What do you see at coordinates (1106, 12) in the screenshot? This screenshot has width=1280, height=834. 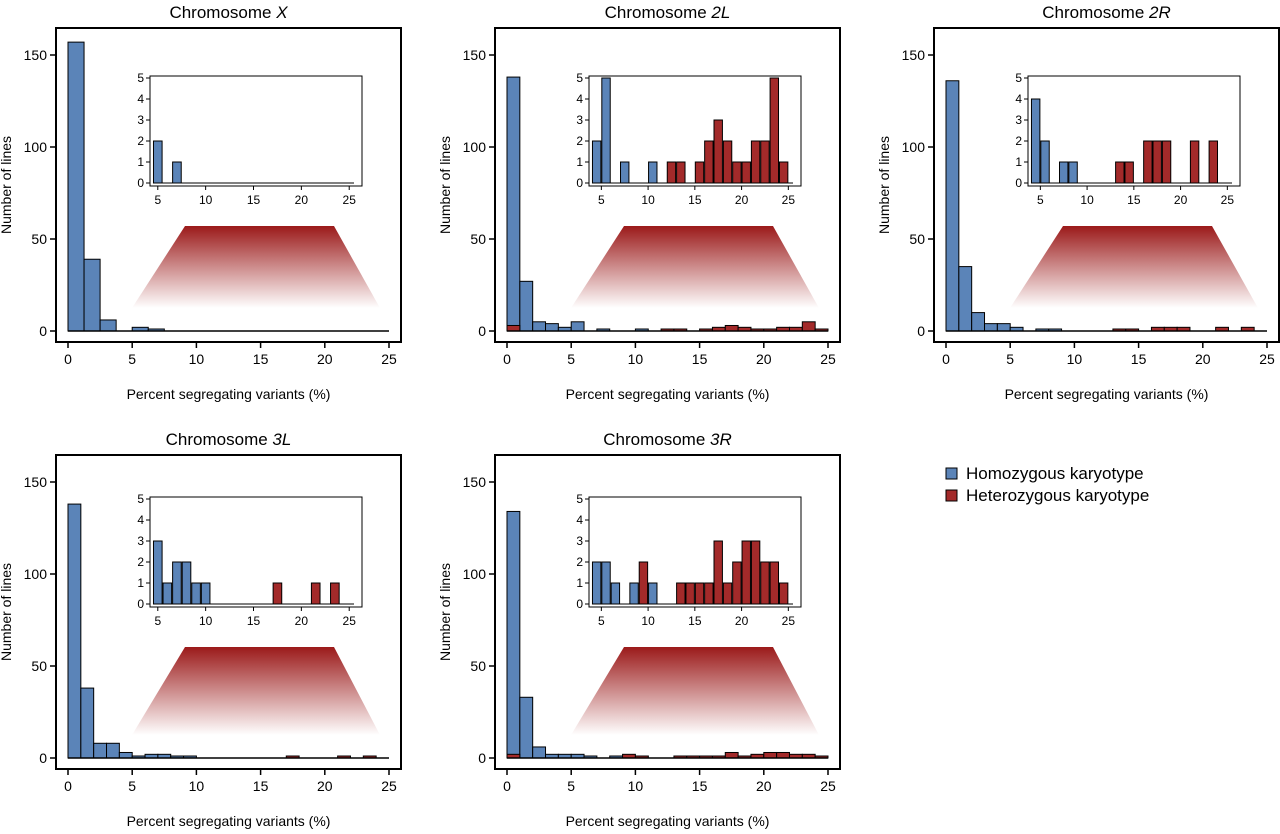 I see `chart-title: Chromosome 2R` at bounding box center [1106, 12].